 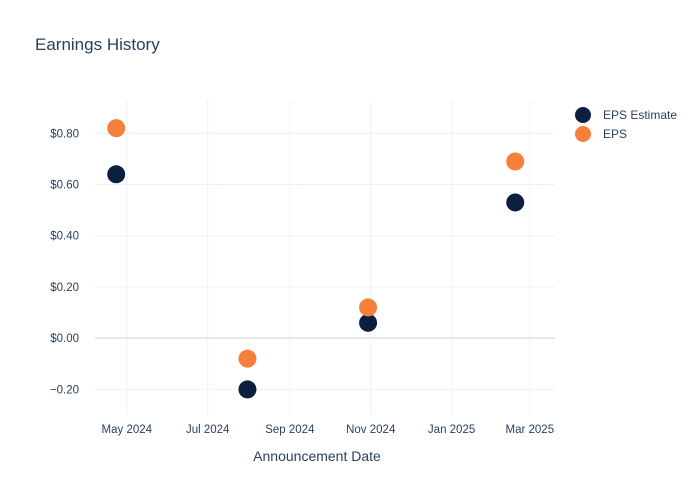 What do you see at coordinates (626, 124) in the screenshot?
I see `legend: EPS Estimate EPS` at bounding box center [626, 124].